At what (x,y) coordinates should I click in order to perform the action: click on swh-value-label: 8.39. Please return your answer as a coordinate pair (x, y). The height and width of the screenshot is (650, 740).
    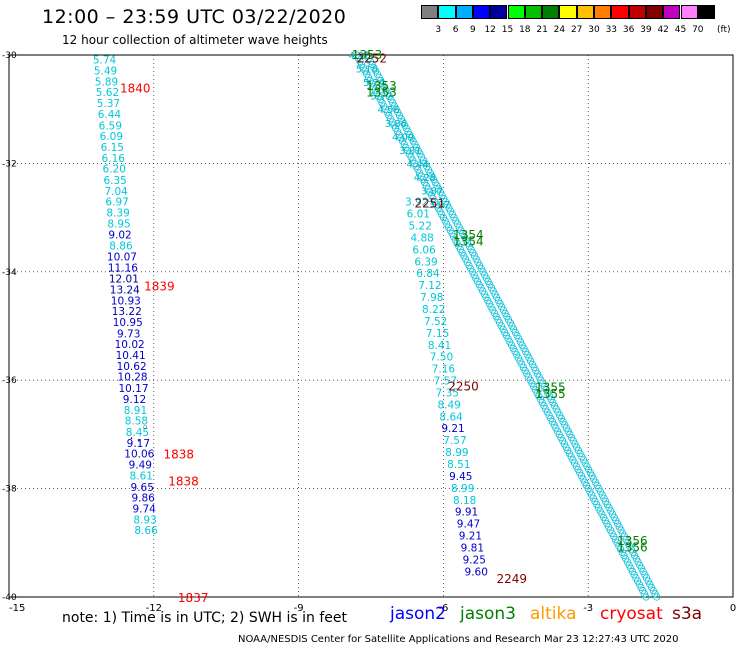
    Looking at the image, I should click on (117, 214).